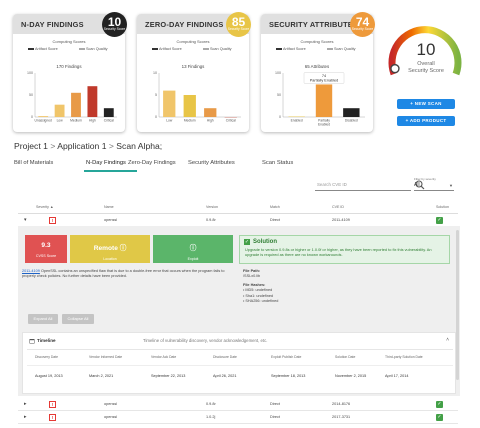  Describe the element at coordinates (370, 185) in the screenshot. I see `search-cve-input: Search CVE ID` at that location.